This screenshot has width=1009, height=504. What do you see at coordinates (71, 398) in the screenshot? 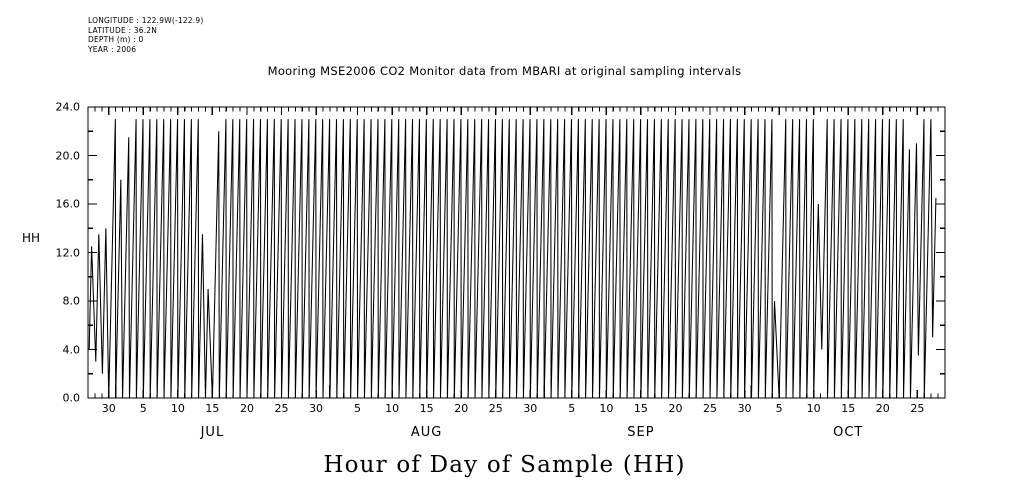
I see `y-tick-label: 0.0` at bounding box center [71, 398].